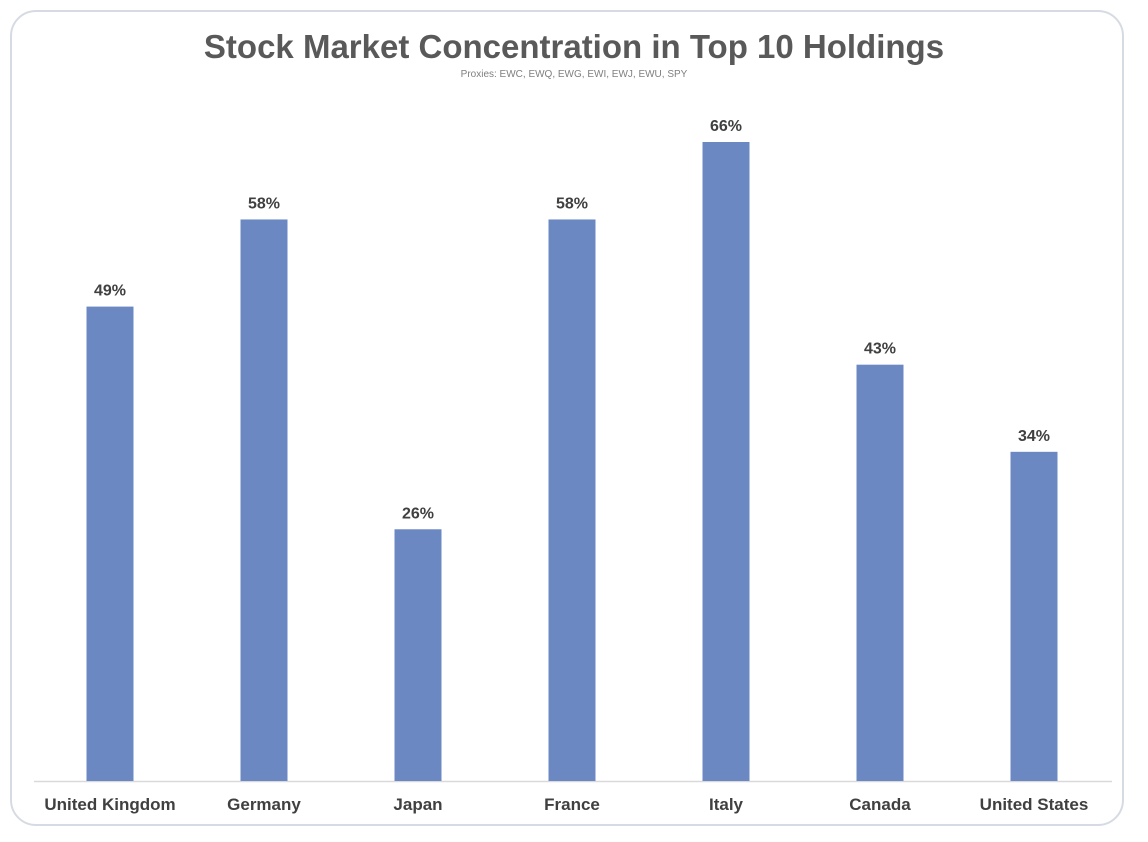 This screenshot has width=1148, height=842. What do you see at coordinates (1034, 436) in the screenshot?
I see `bar-value-label: 34%` at bounding box center [1034, 436].